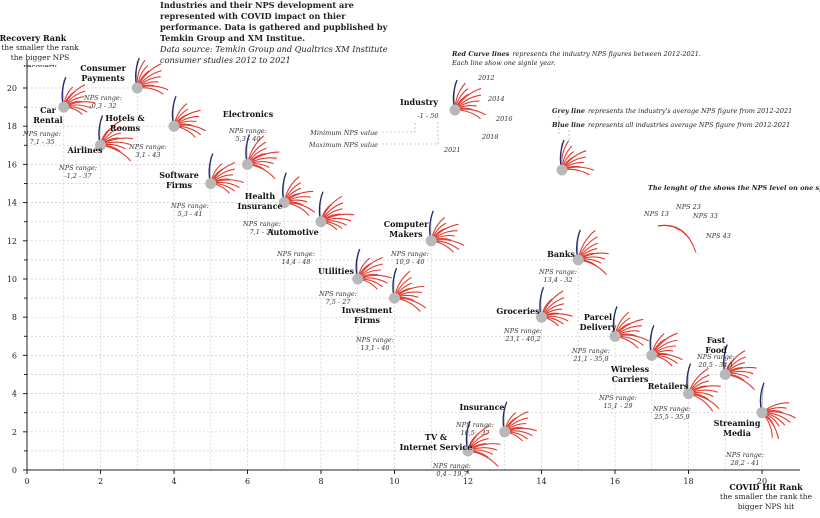 The image size is (820, 518). I want to click on x-tick-label: 14, so click(541, 481).